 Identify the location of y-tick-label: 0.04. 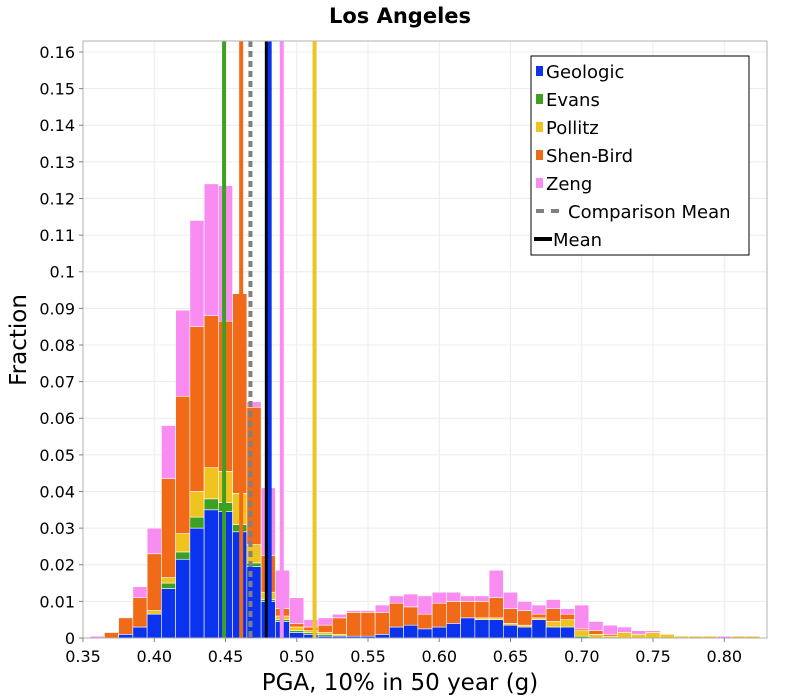
(57, 491).